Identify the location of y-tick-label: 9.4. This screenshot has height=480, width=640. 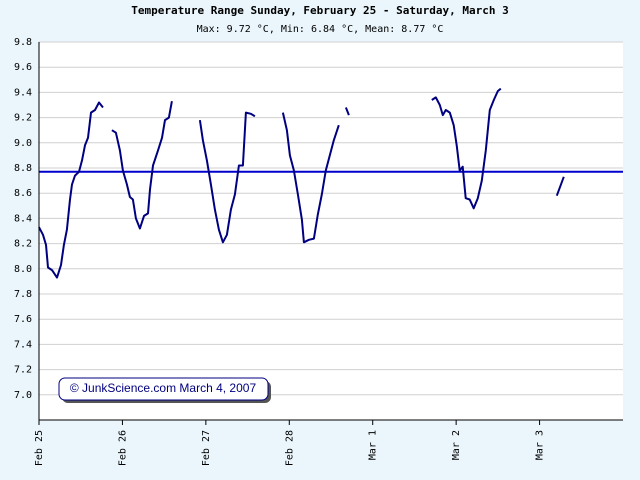
(23, 92).